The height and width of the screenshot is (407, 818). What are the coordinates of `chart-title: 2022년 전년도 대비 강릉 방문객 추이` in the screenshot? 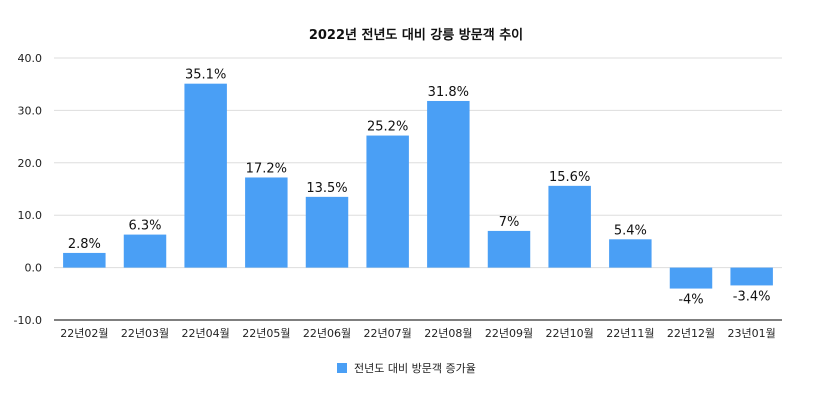 It's located at (416, 35).